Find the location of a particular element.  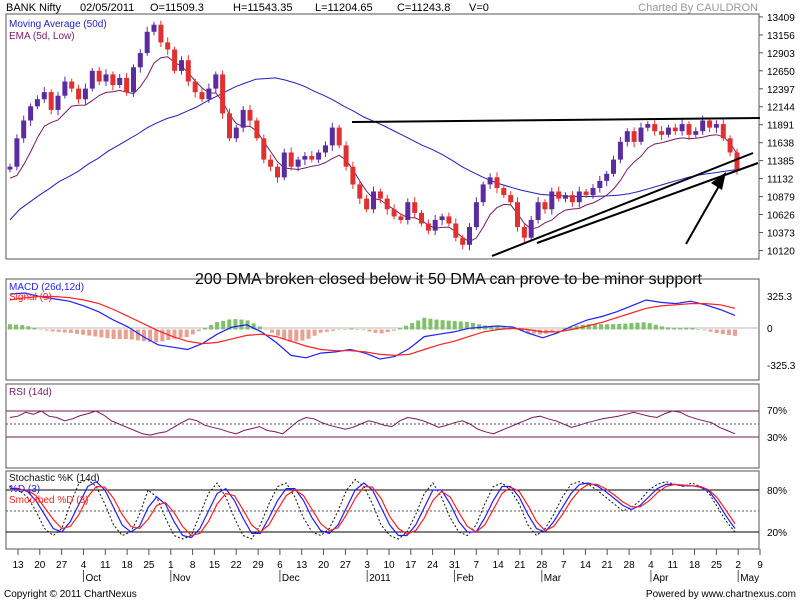

upper-support-trendline is located at coordinates (622, 204).